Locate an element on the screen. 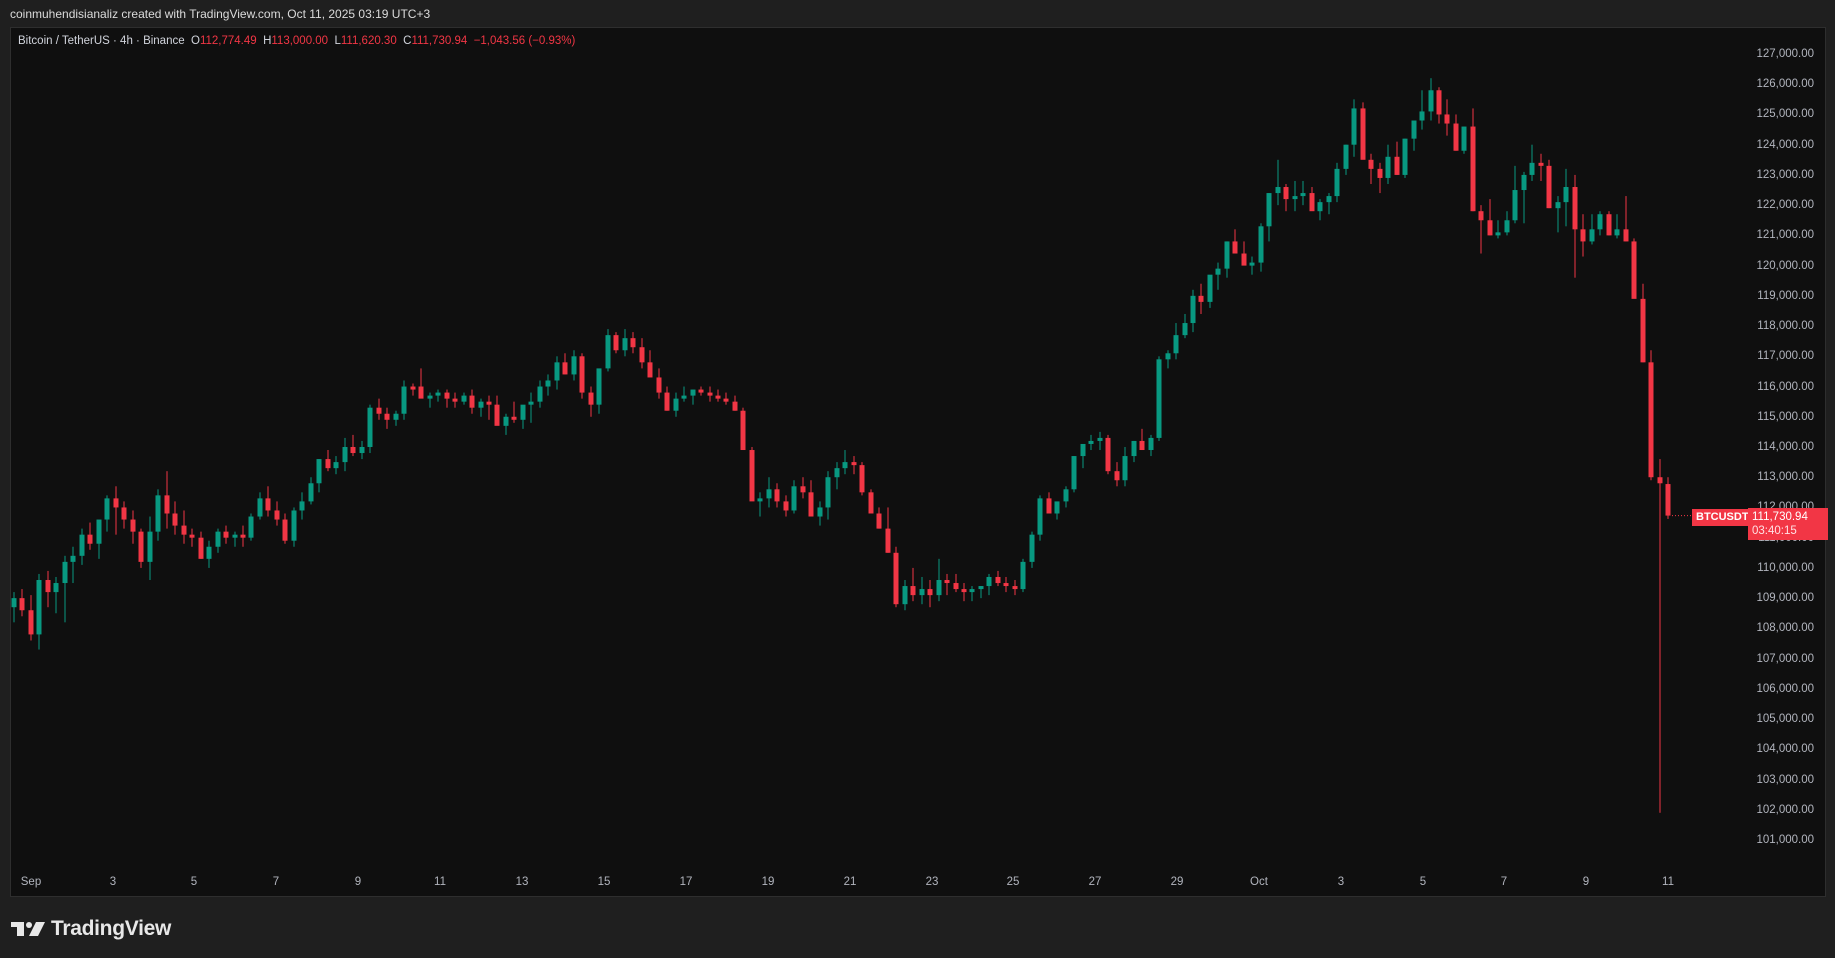  price-tick: 127,000.00 is located at coordinates (1785, 54).